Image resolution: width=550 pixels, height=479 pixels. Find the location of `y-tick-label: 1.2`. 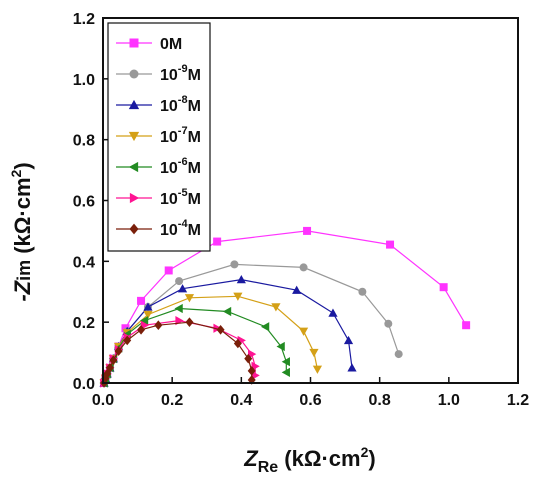

y-tick-label: 1.2 is located at coordinates (84, 19).